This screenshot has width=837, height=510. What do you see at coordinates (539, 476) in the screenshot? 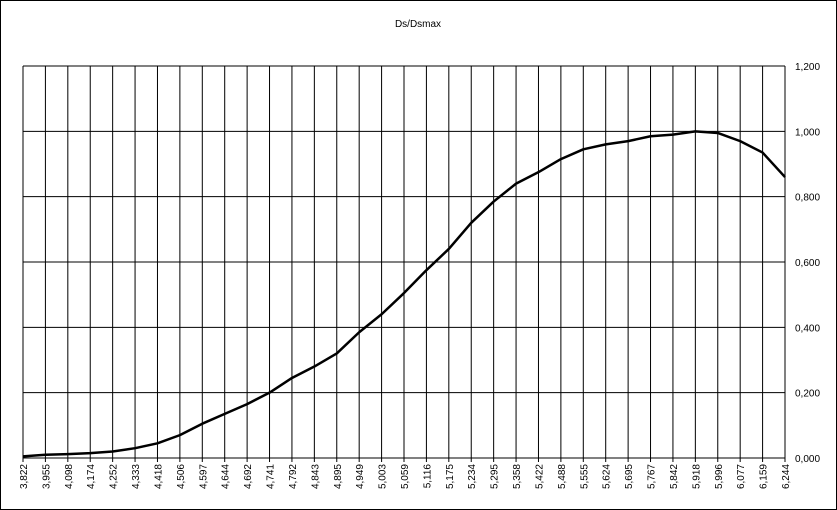
I see `x-tick-label: 5,422` at bounding box center [539, 476].